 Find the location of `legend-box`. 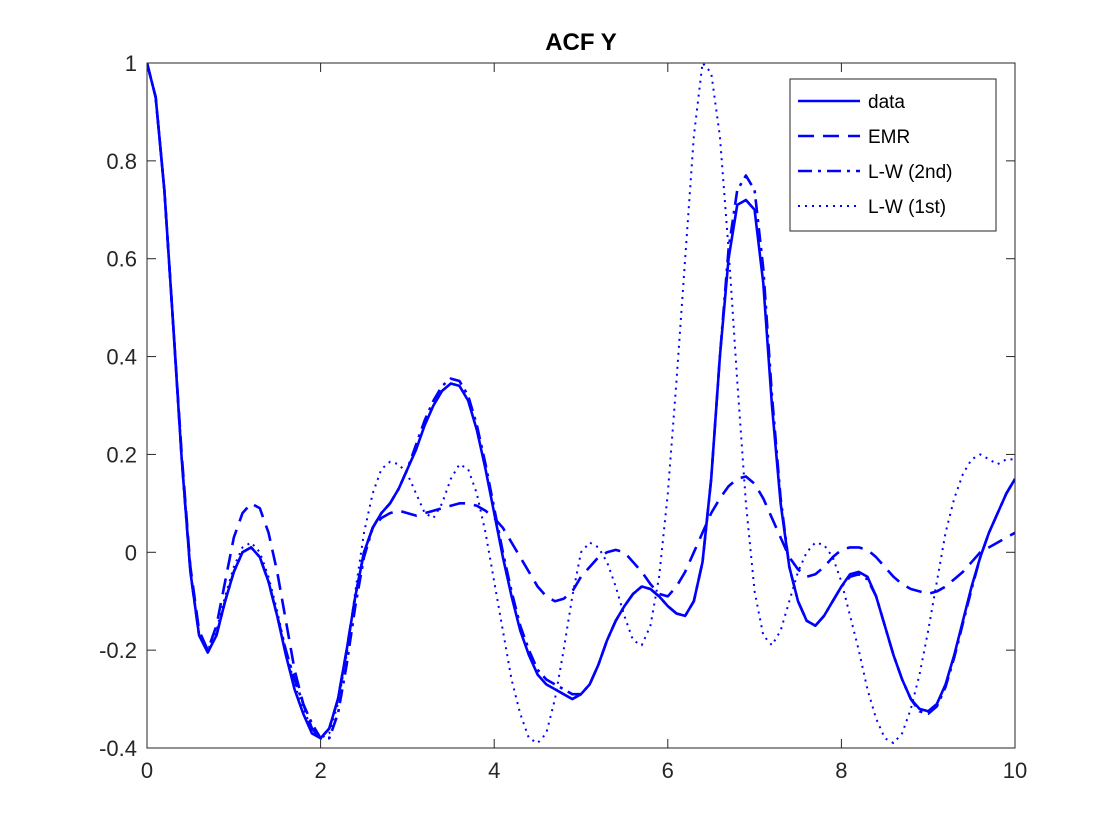

legend-box is located at coordinates (893, 155).